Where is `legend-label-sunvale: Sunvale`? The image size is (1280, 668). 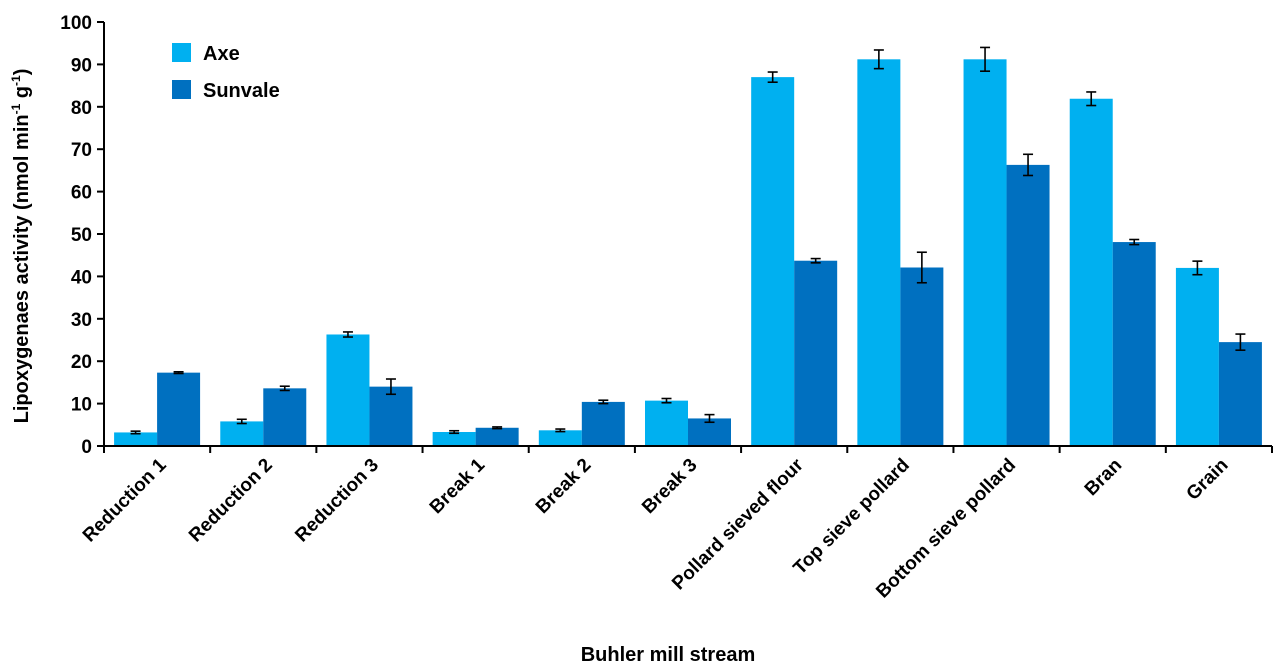 legend-label-sunvale: Sunvale is located at coordinates (241, 91).